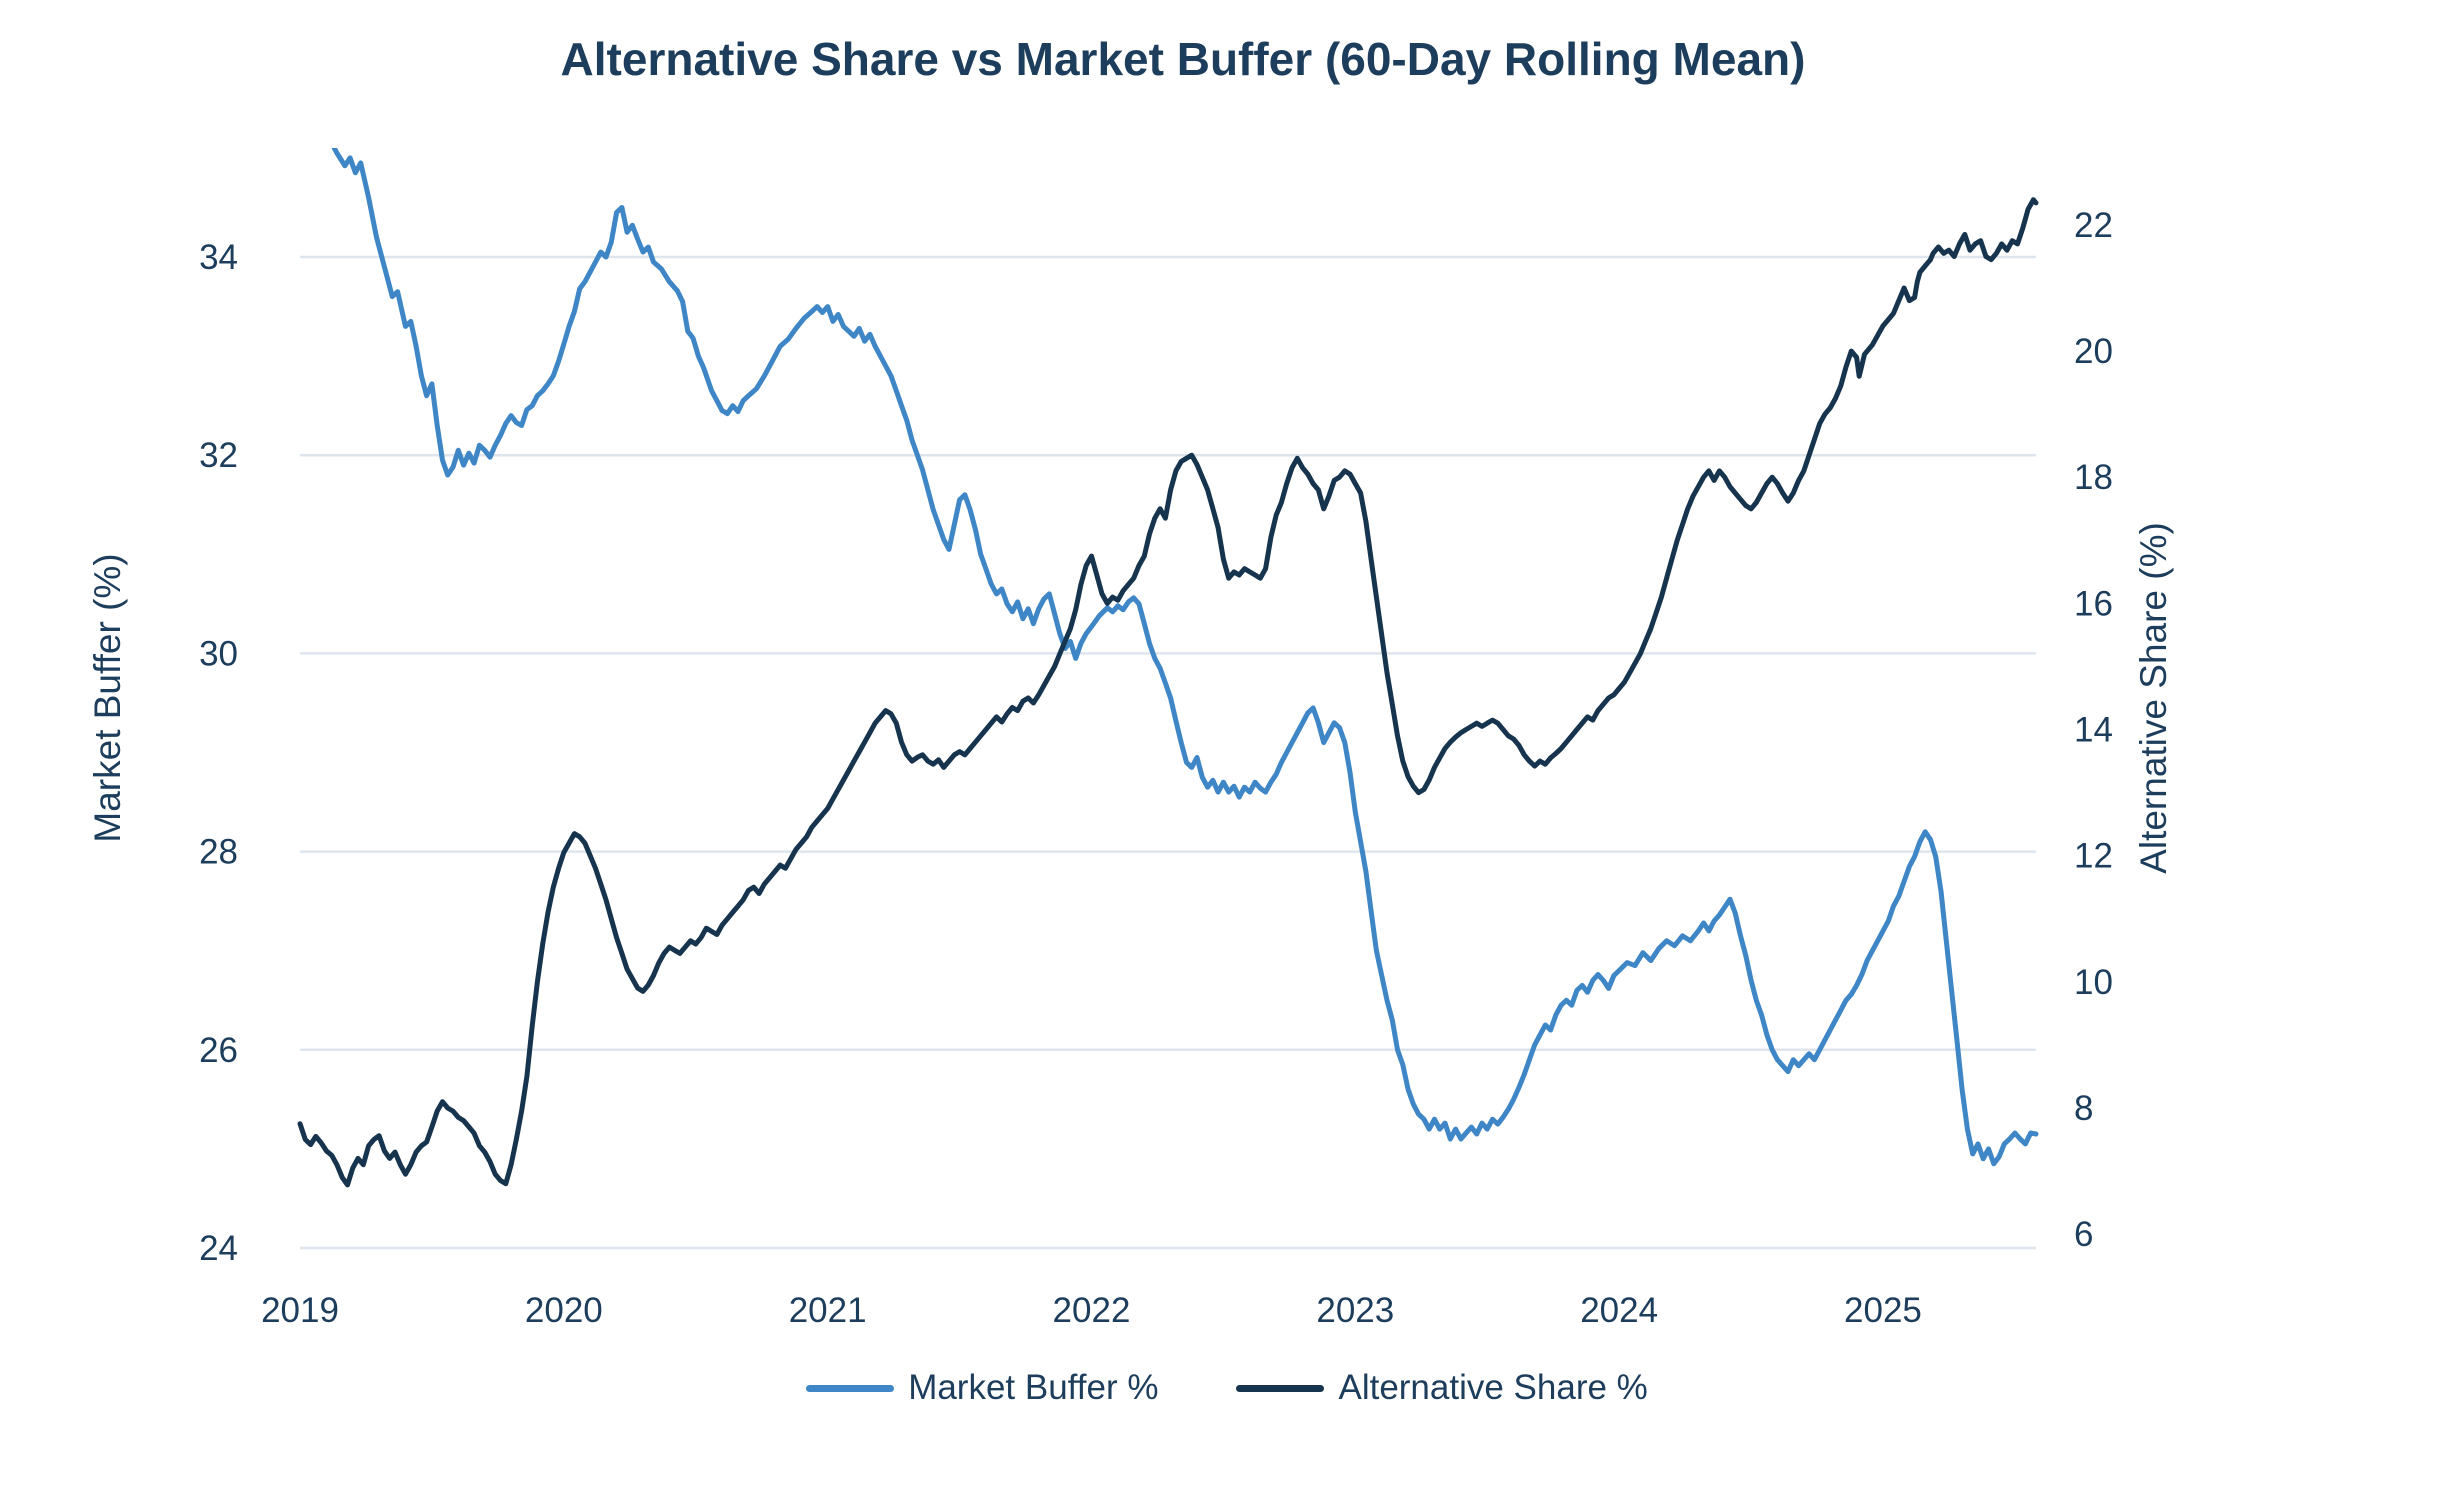 This screenshot has height=1486, width=2454. What do you see at coordinates (2093, 477) in the screenshot?
I see `y-tick-label-right: 18` at bounding box center [2093, 477].